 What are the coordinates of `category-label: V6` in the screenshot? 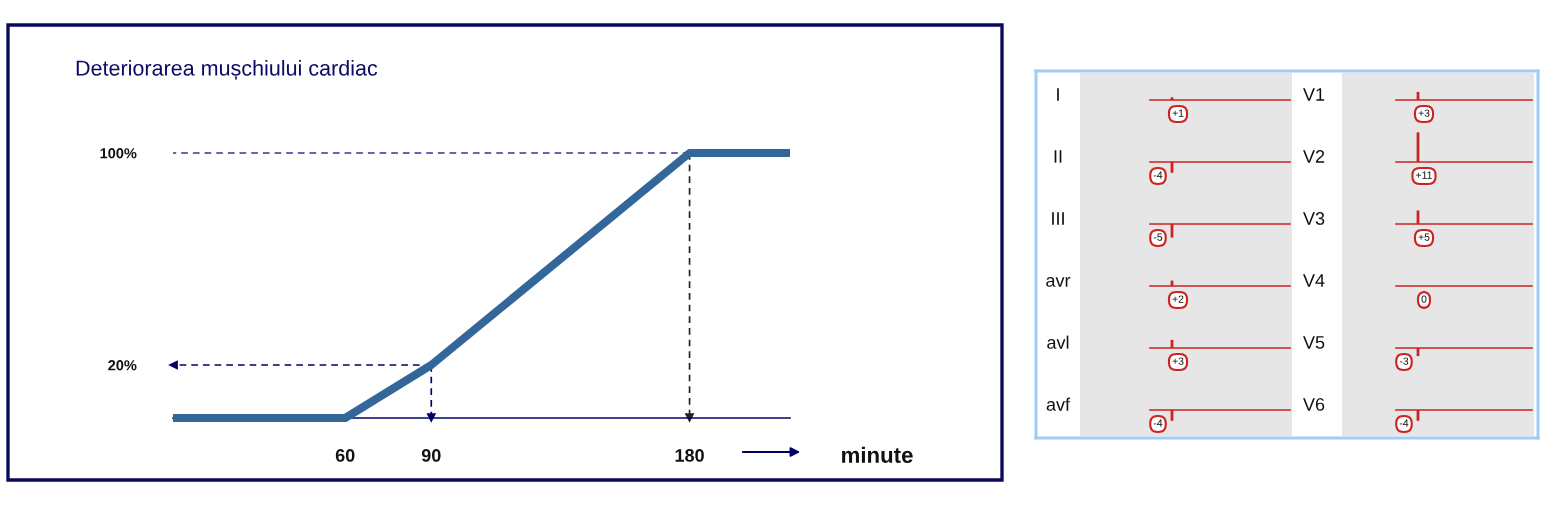 It's located at (1314, 404).